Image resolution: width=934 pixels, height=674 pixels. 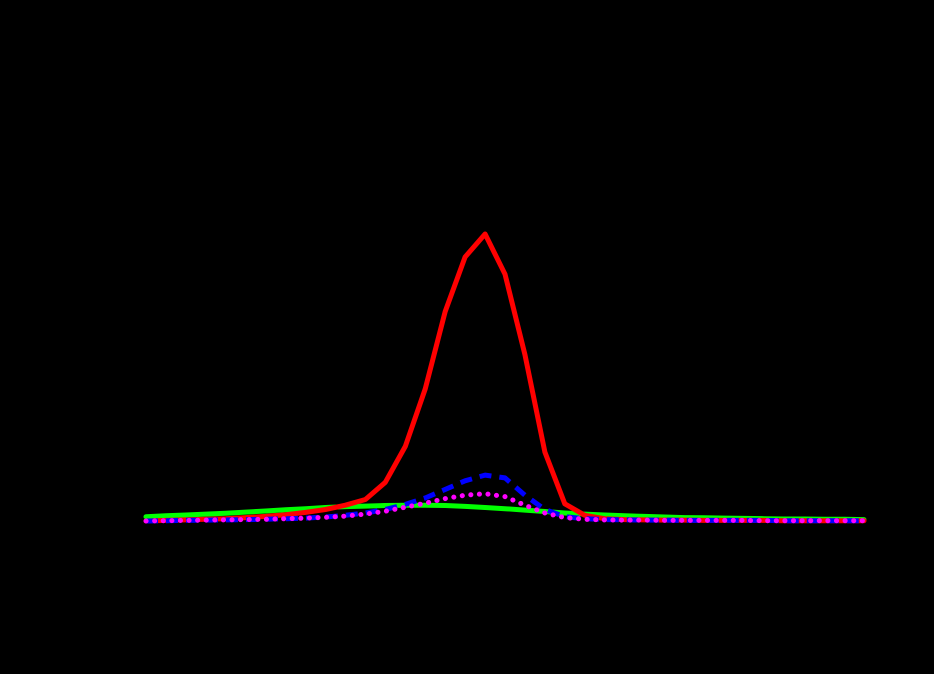 I want to click on series-magenta-dotted, so click(x=505, y=507).